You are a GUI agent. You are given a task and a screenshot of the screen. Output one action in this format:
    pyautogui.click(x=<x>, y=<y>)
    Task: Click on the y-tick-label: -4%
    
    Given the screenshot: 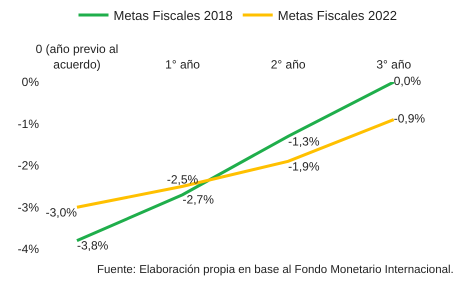 What is the action you would take?
    pyautogui.click(x=29, y=249)
    